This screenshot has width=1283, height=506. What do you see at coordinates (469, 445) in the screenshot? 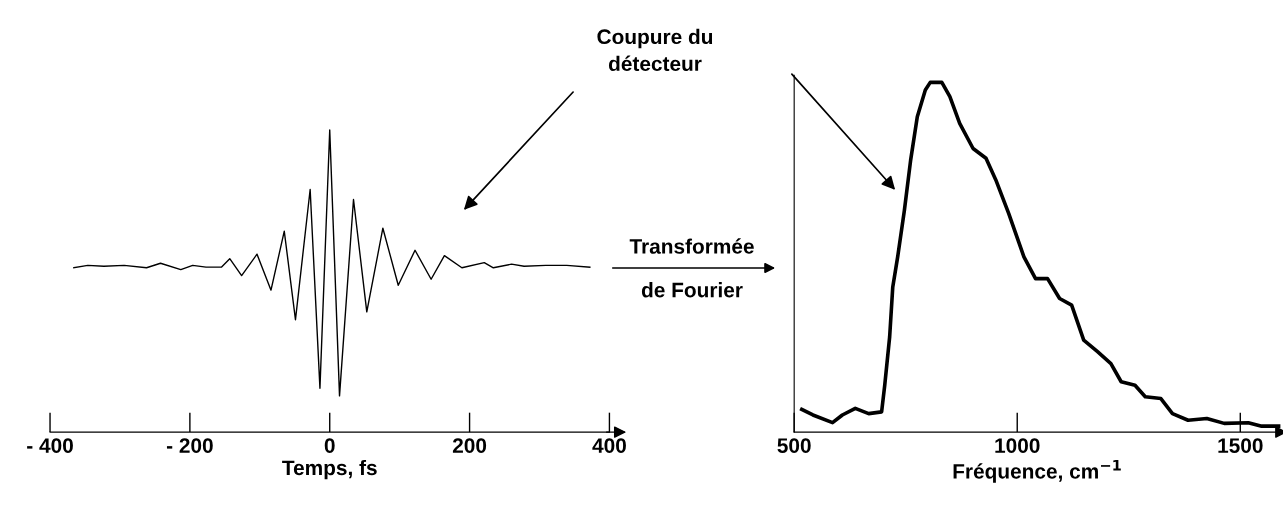
I see `x-tick-label: 200` at bounding box center [469, 445].